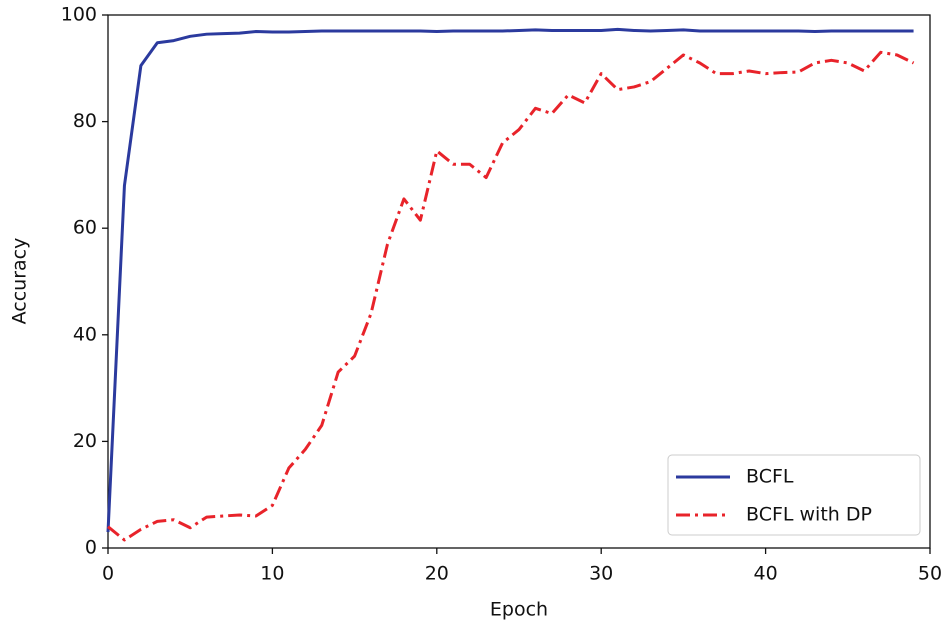 The height and width of the screenshot is (632, 950). What do you see at coordinates (85, 121) in the screenshot?
I see `y-tick-label: 80` at bounding box center [85, 121].